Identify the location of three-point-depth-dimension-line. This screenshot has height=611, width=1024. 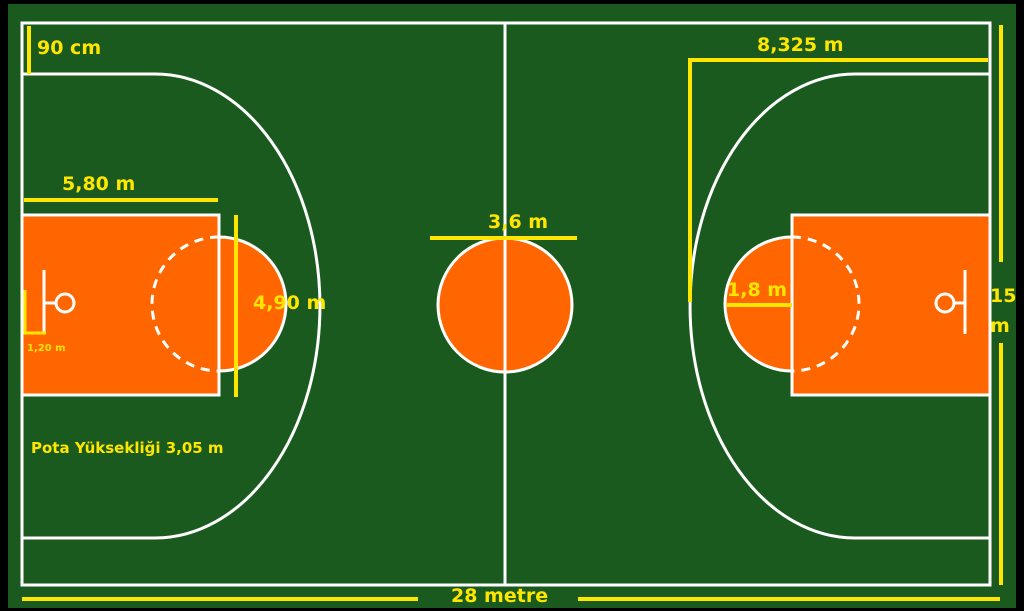
(838, 180).